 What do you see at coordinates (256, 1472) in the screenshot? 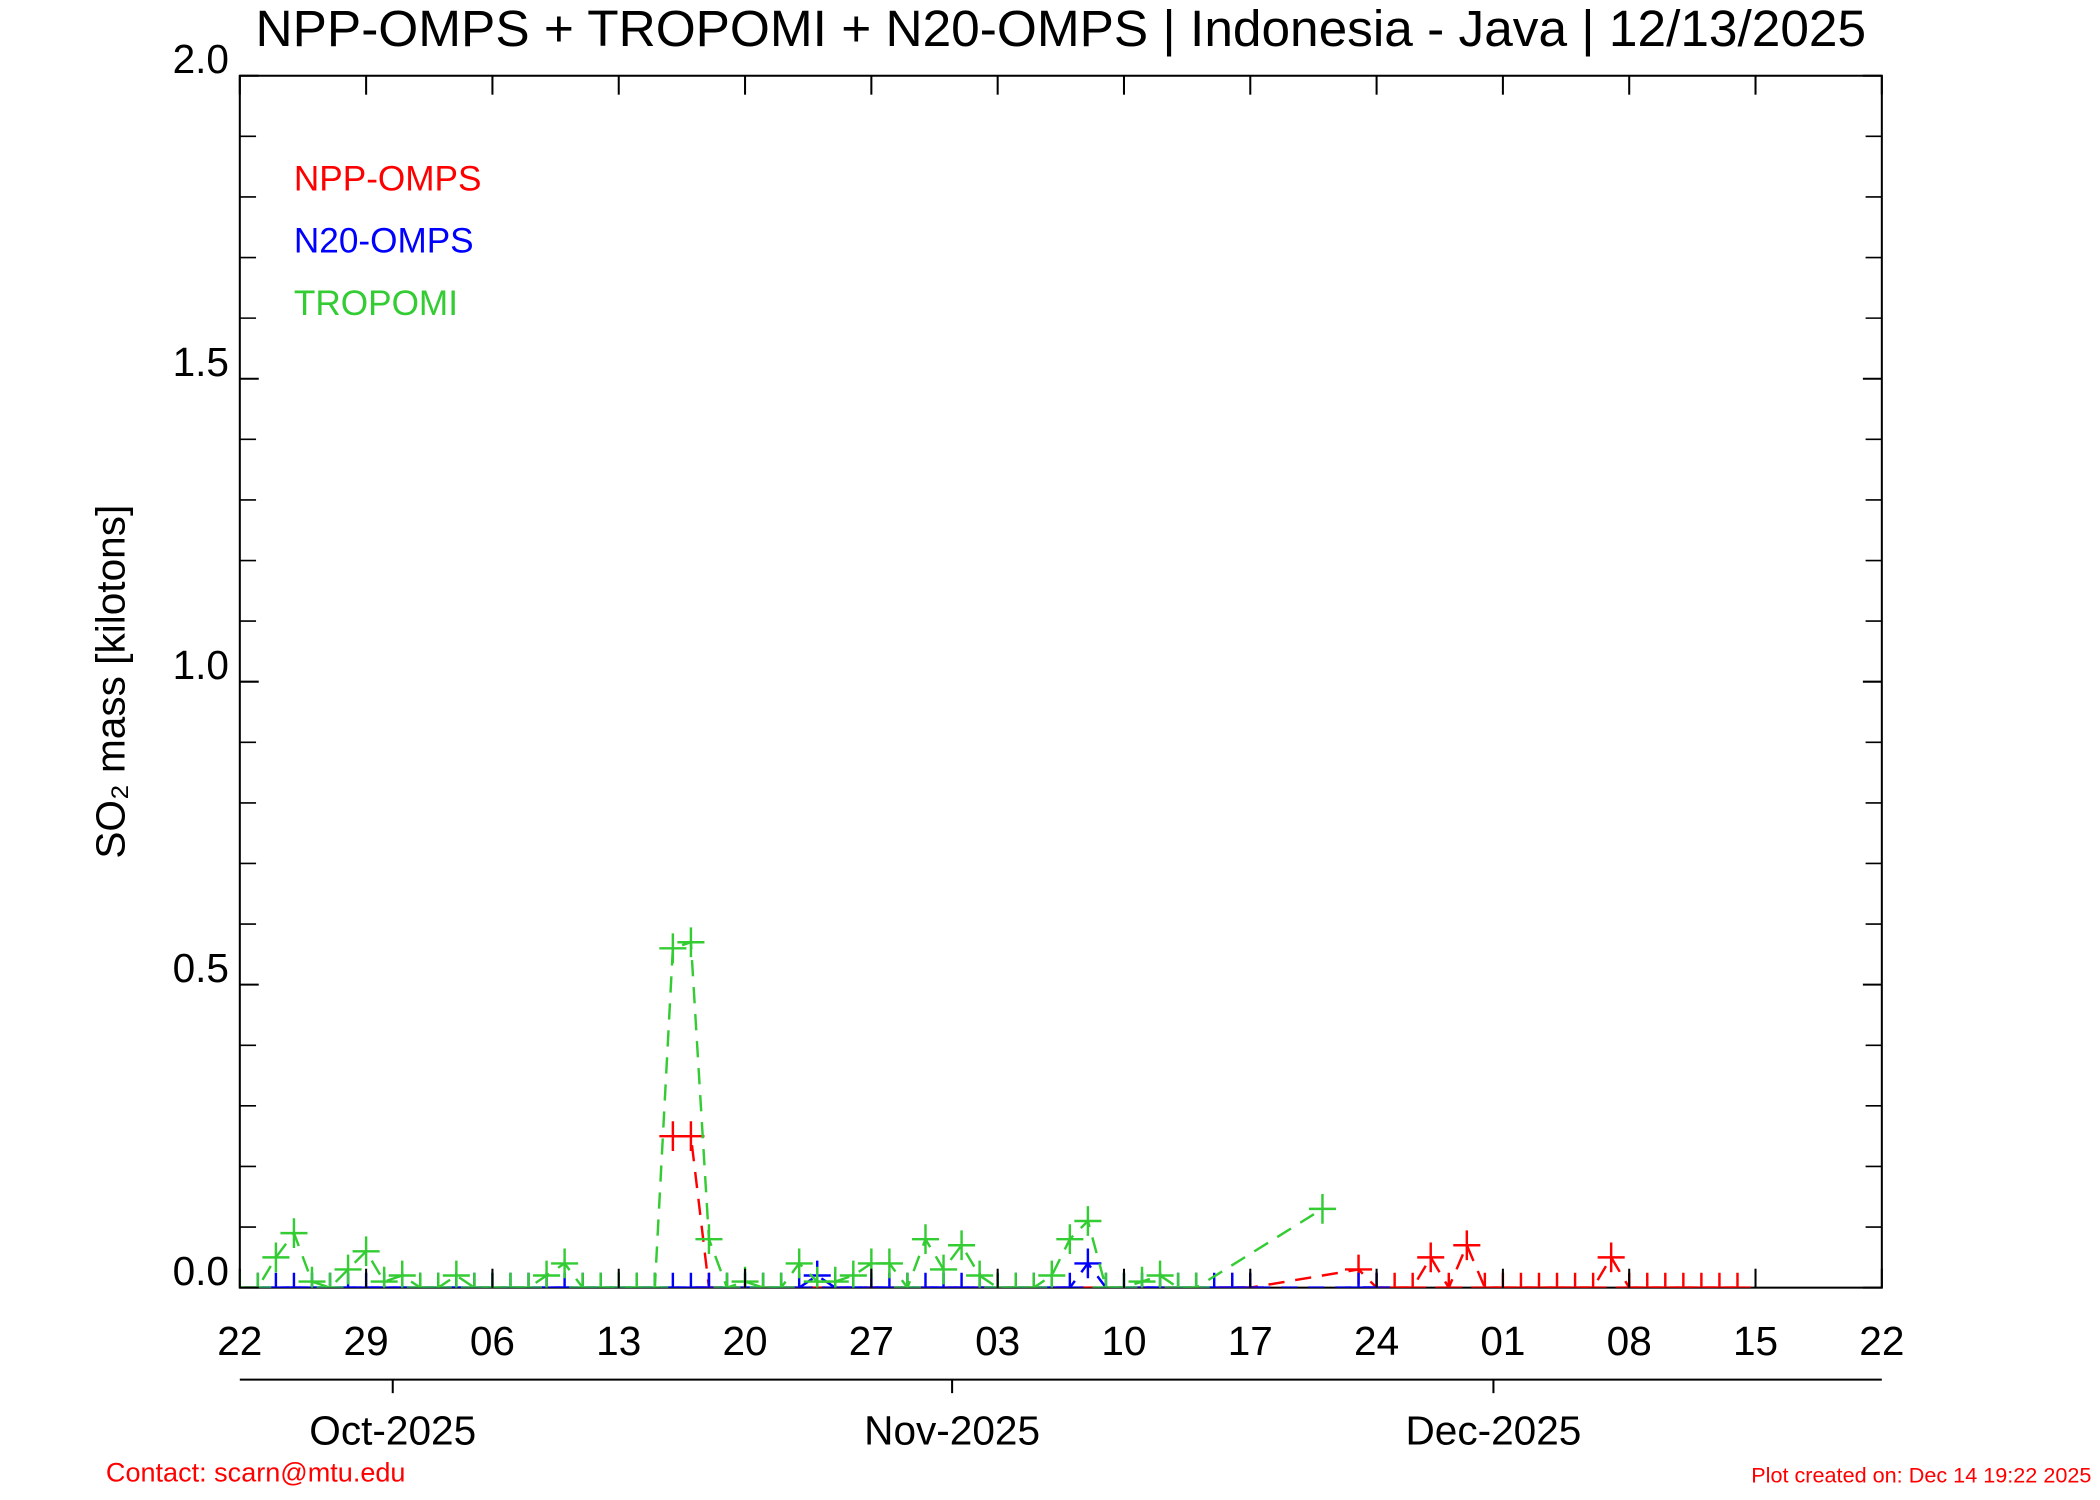
I see `contact: Contact: scarn@mtu.edu` at bounding box center [256, 1472].